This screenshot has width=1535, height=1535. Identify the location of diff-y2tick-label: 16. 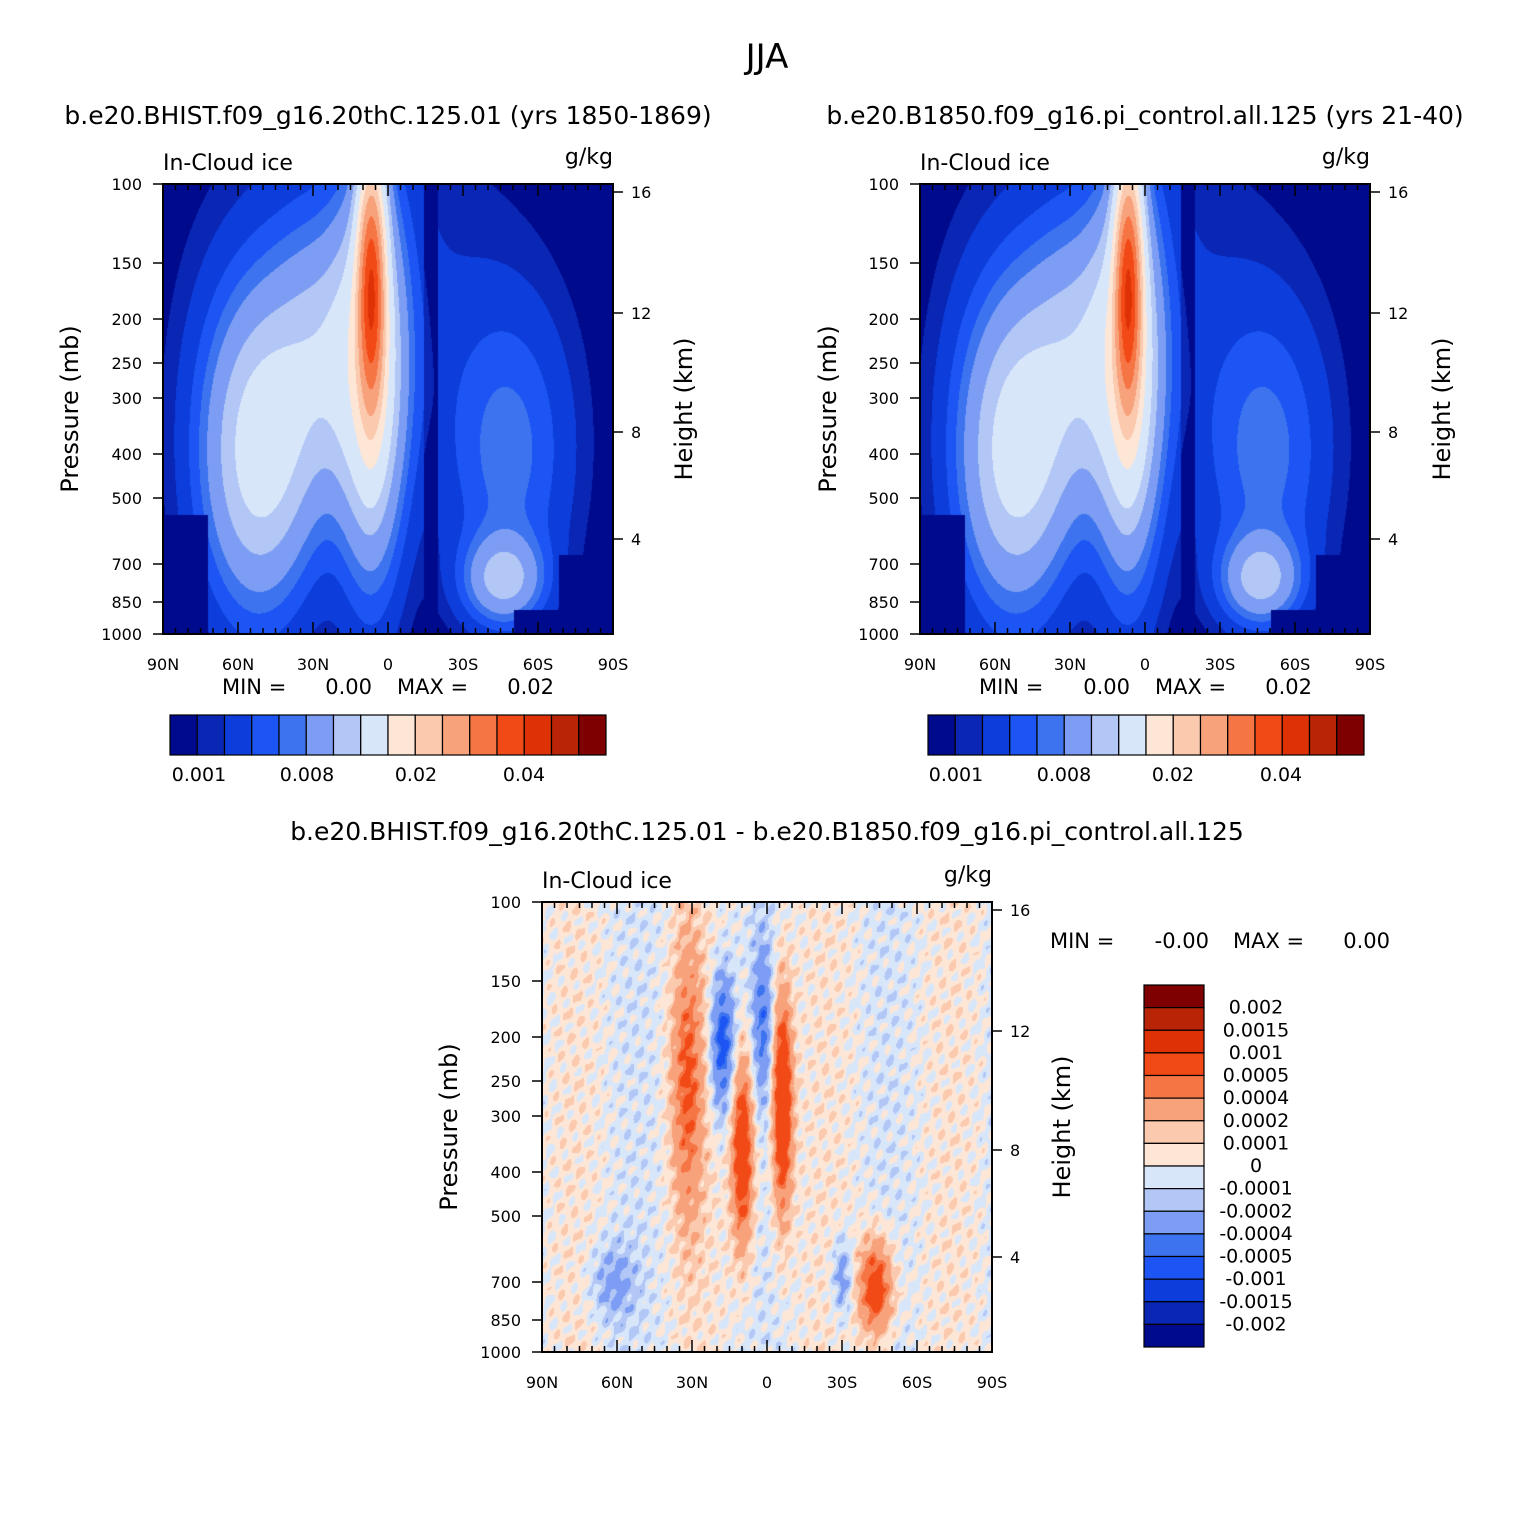
(1020, 910).